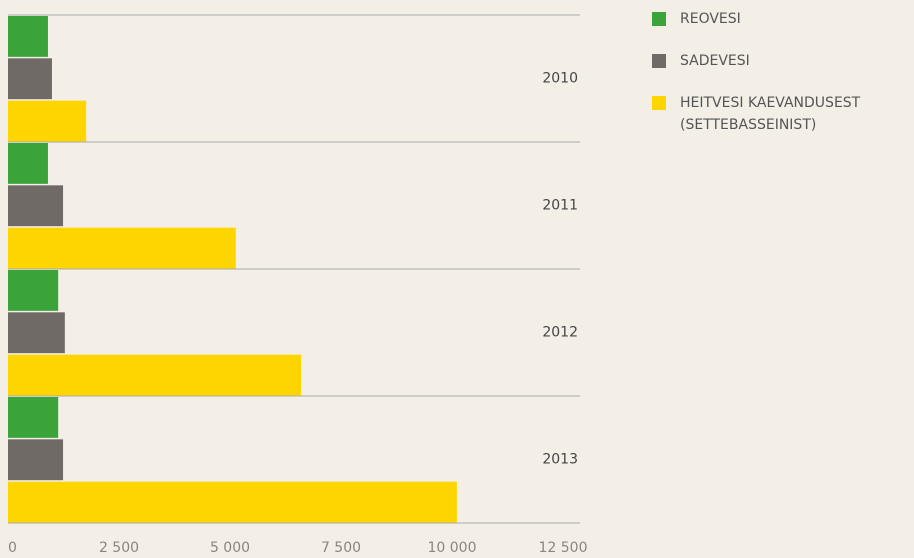 The height and width of the screenshot is (558, 914). I want to click on x-tick-label: 10 000, so click(452, 548).